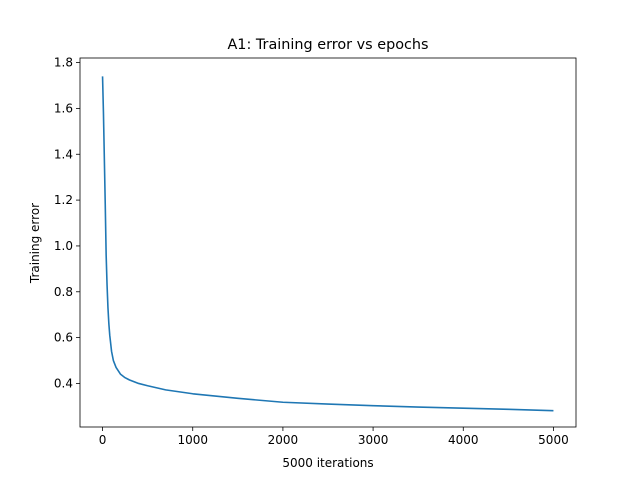 Image resolution: width=640 pixels, height=480 pixels. I want to click on y-tick-label: 1.4, so click(63, 154).